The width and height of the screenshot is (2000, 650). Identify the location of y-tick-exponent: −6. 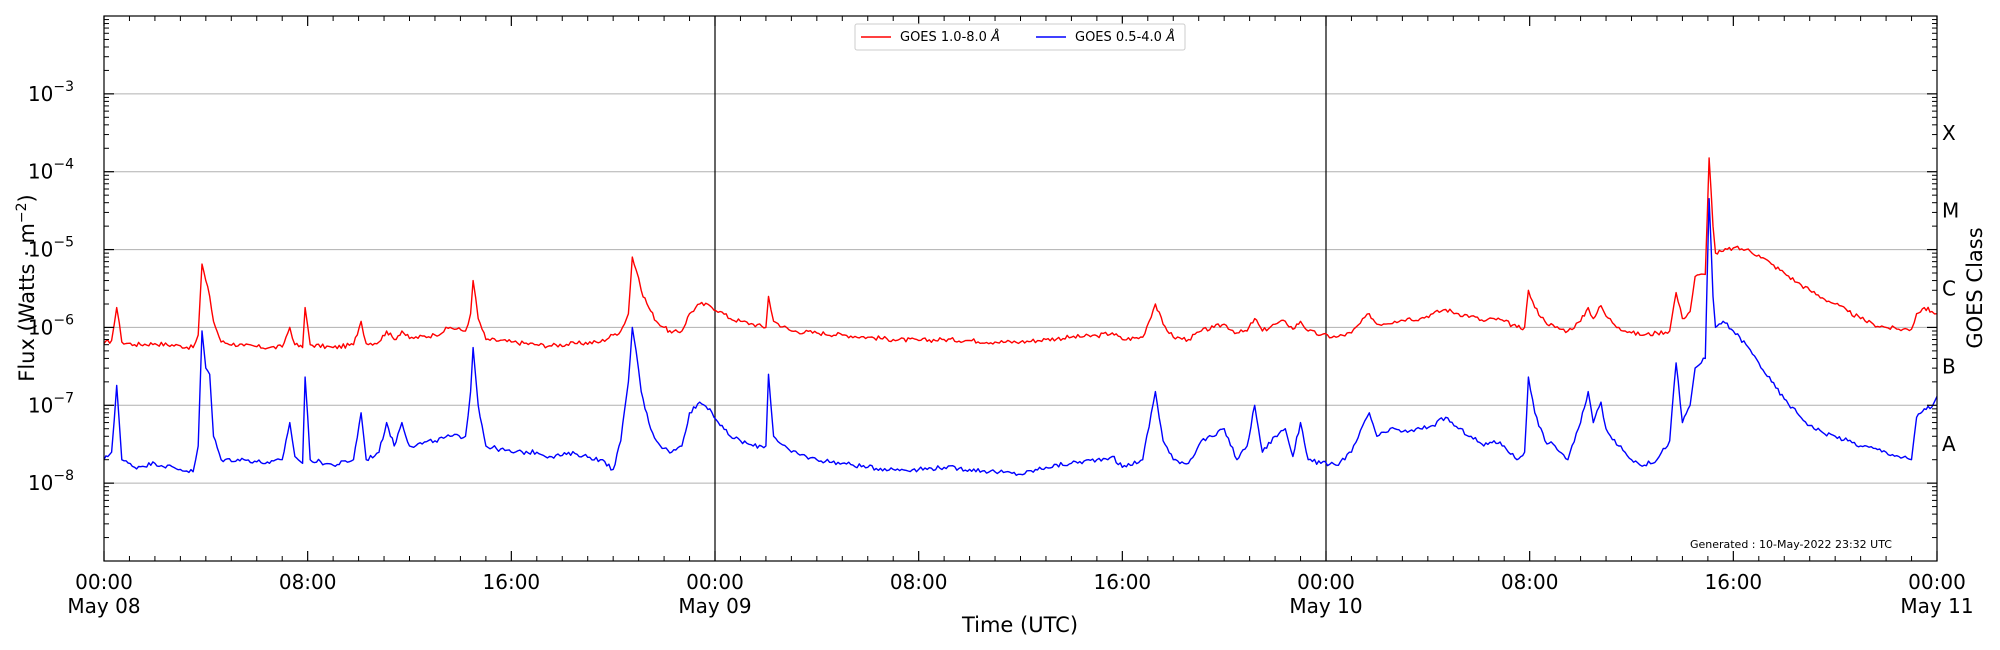
(63, 320).